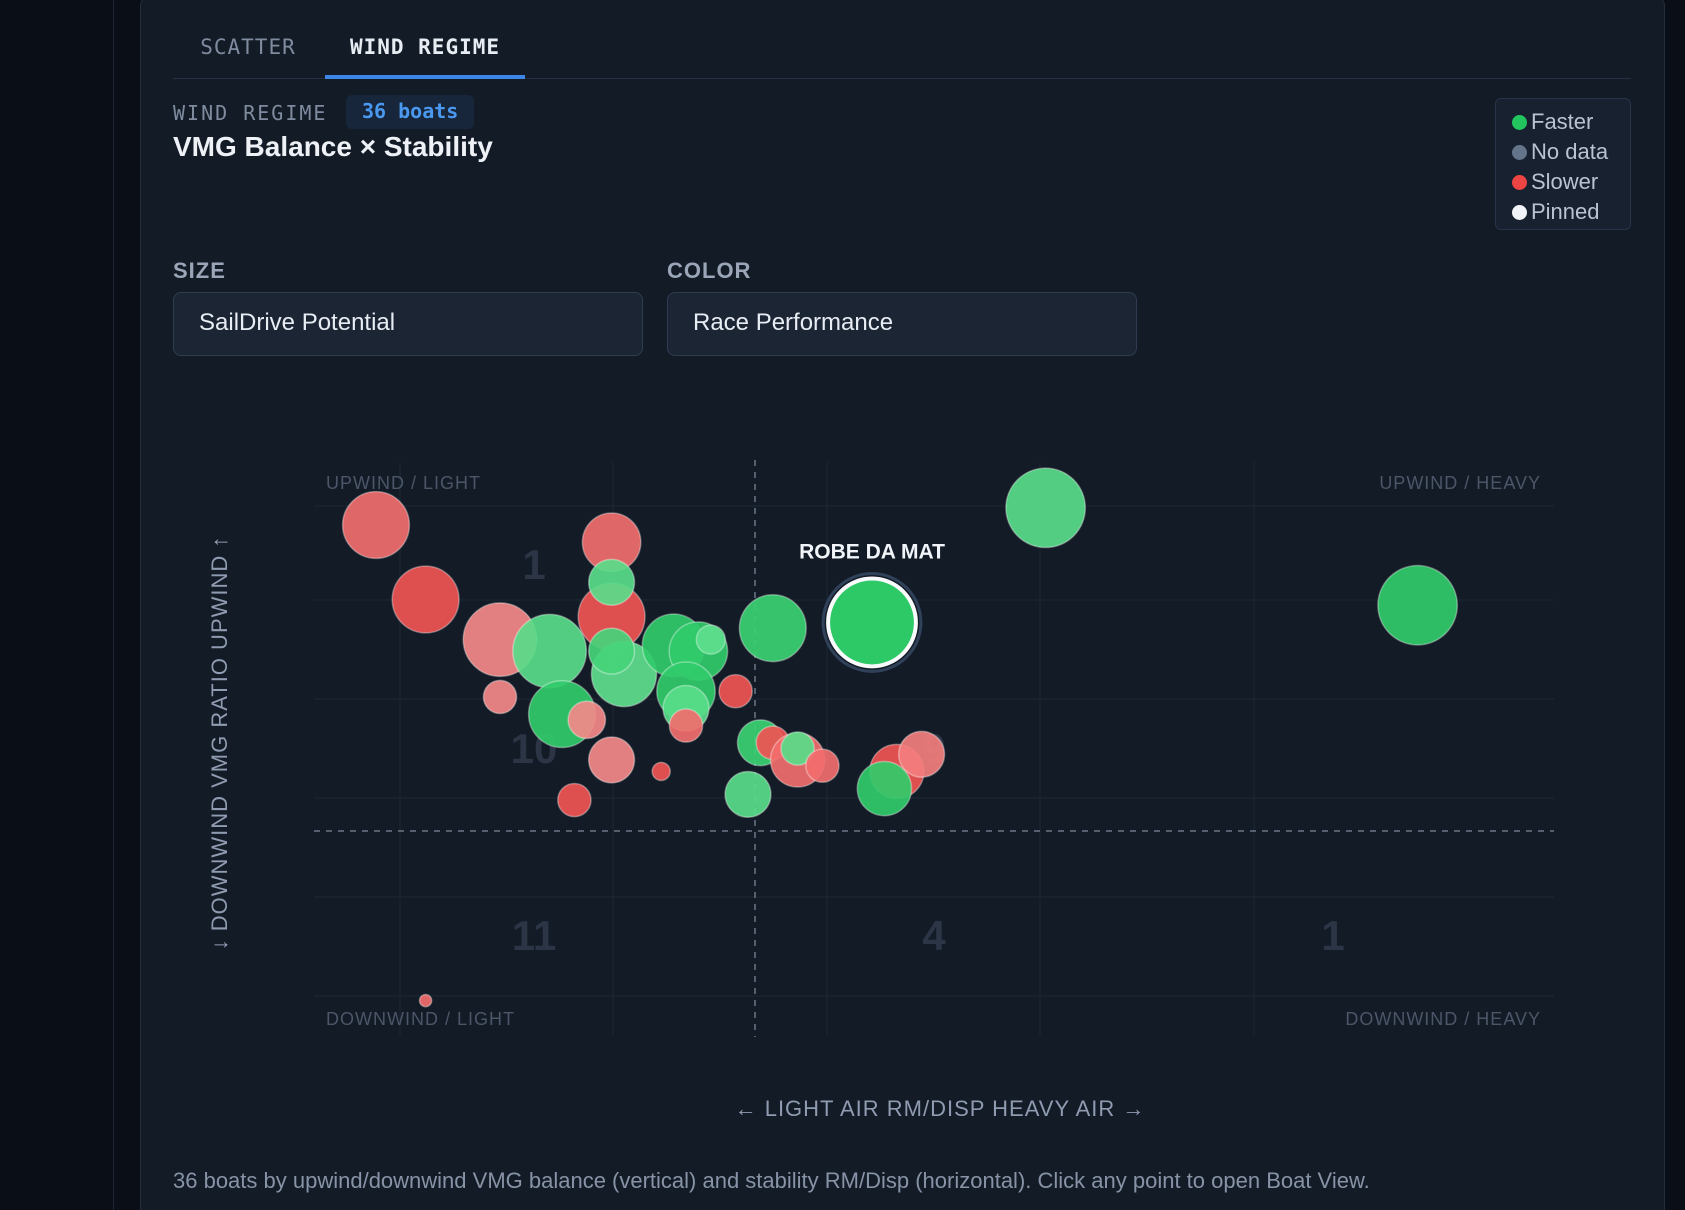 The image size is (1685, 1210). What do you see at coordinates (403, 483) in the screenshot?
I see `quadrant-label-upwind-light: UPWIND / LIGHT` at bounding box center [403, 483].